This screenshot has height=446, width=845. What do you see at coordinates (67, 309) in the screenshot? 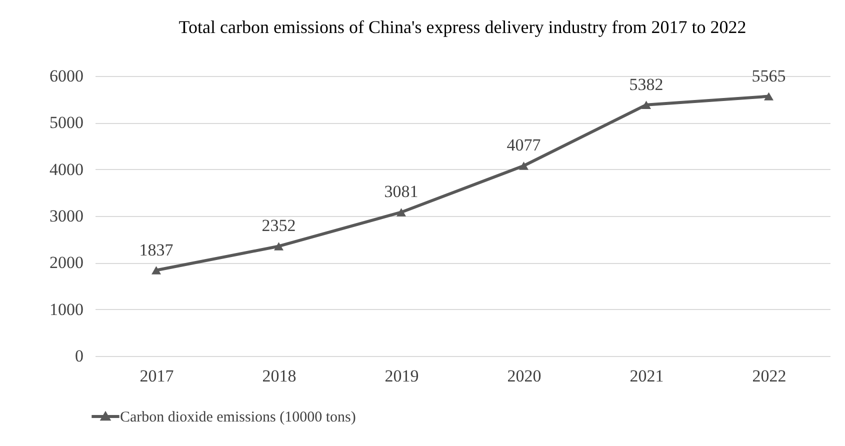
I see `y-tick-label: 1000` at bounding box center [67, 309].